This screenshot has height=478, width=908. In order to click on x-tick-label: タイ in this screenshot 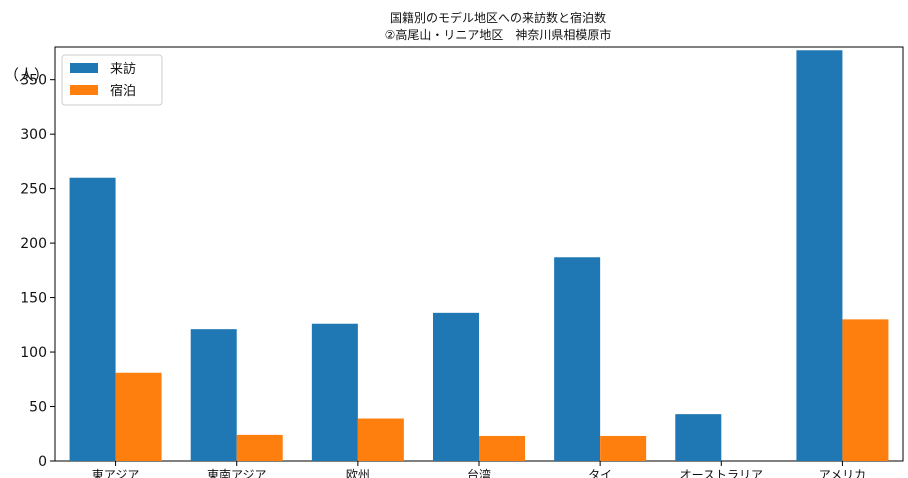, I will do `click(600, 473)`.